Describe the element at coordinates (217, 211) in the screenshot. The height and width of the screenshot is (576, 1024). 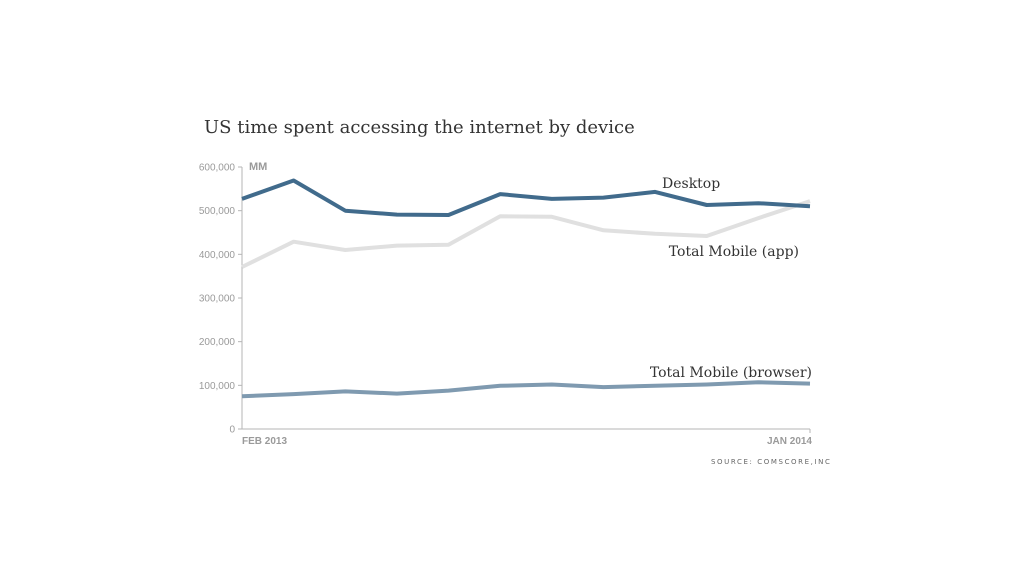
I see `y-tick-label: 500,000` at that location.